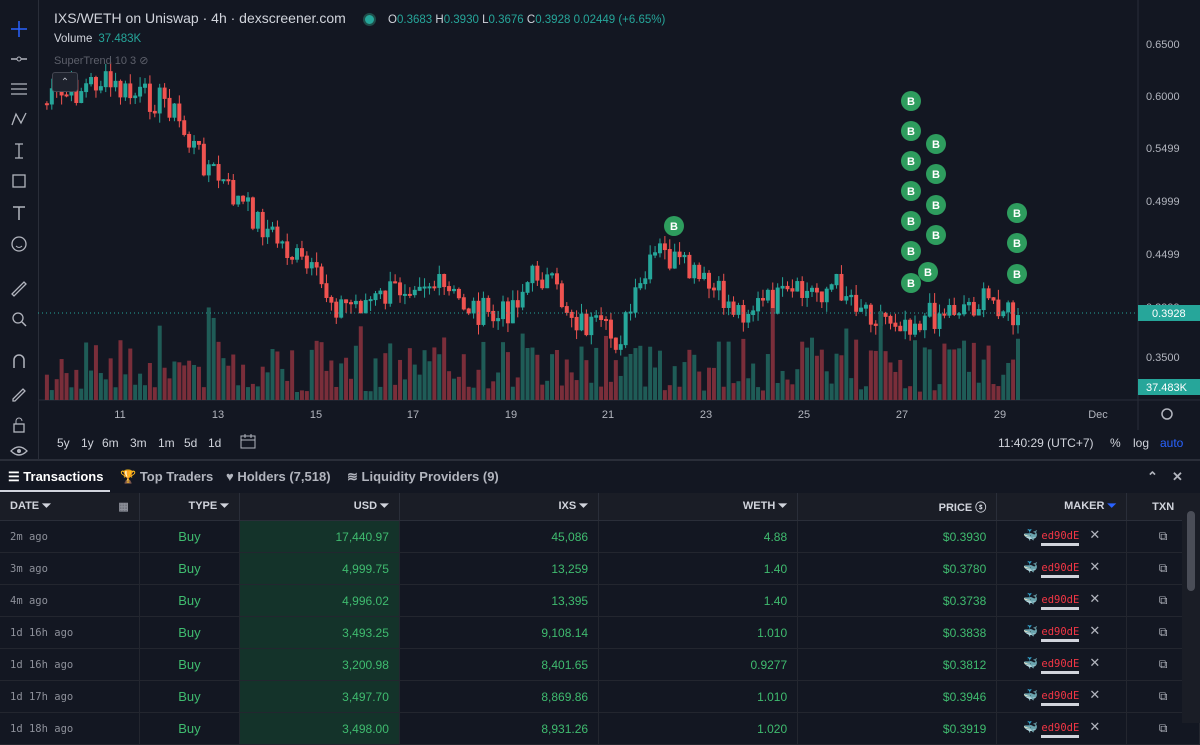  I want to click on timeframe-1m: 1m, so click(166, 443).